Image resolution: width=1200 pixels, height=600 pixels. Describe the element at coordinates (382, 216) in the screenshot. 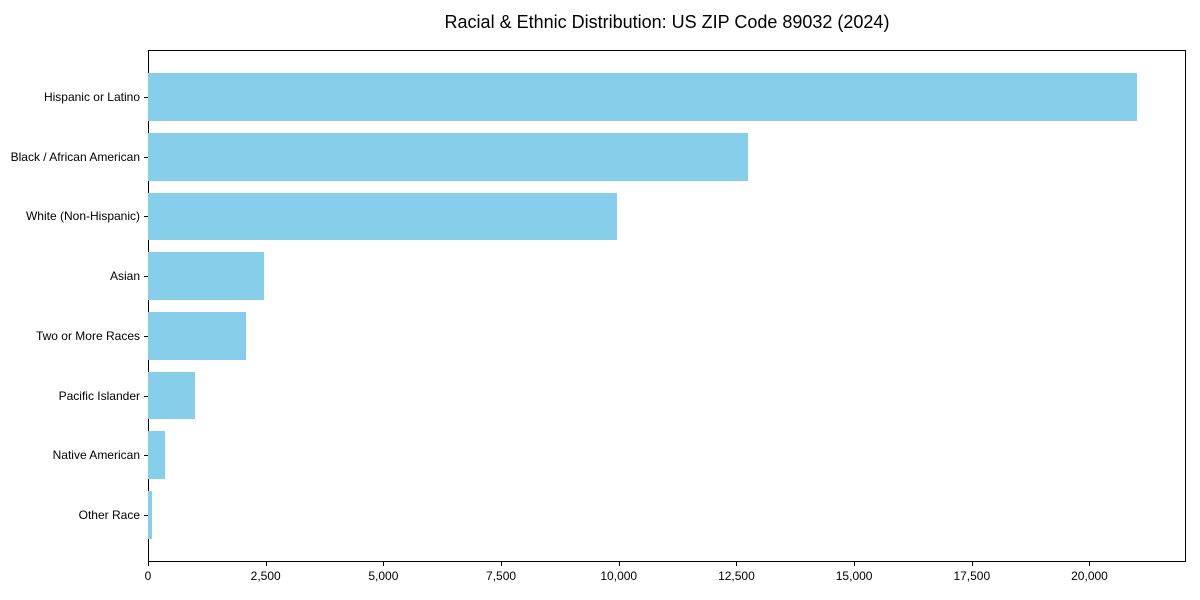

I see `bar-white-non-hispanic` at that location.